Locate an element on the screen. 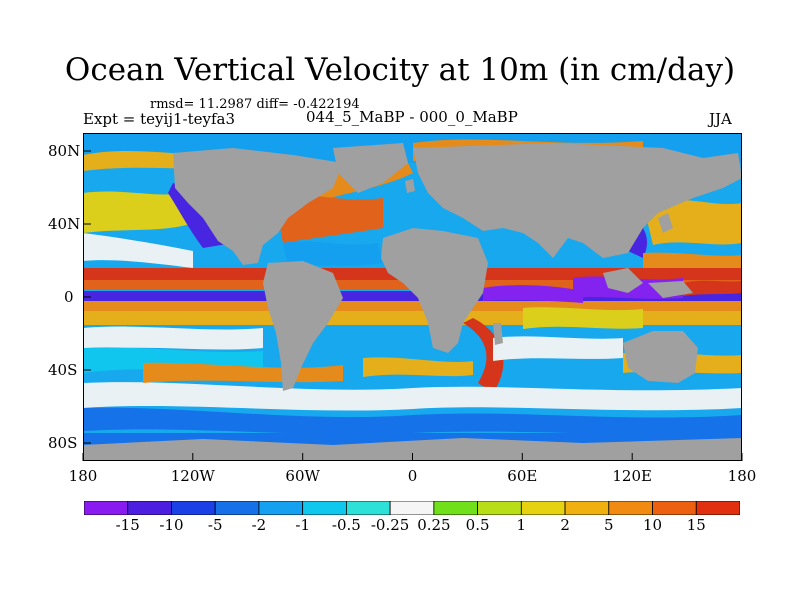 The height and width of the screenshot is (600, 800). period-label: 044_5_MaBP - 000_0_MaBP is located at coordinates (412, 117).